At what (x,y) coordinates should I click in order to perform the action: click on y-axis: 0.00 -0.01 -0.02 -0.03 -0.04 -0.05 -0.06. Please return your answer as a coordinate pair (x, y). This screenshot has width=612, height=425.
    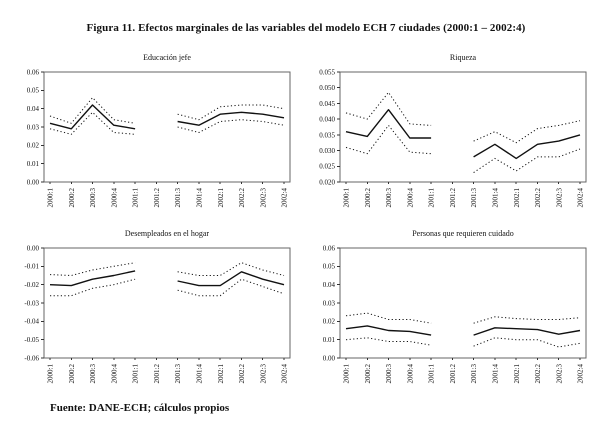
    Looking at the image, I should click on (34, 303).